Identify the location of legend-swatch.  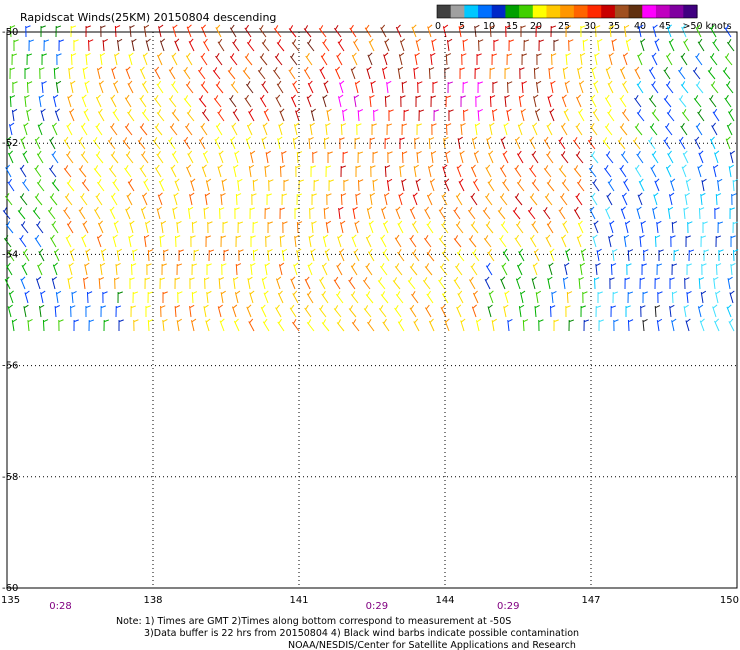
(512, 11).